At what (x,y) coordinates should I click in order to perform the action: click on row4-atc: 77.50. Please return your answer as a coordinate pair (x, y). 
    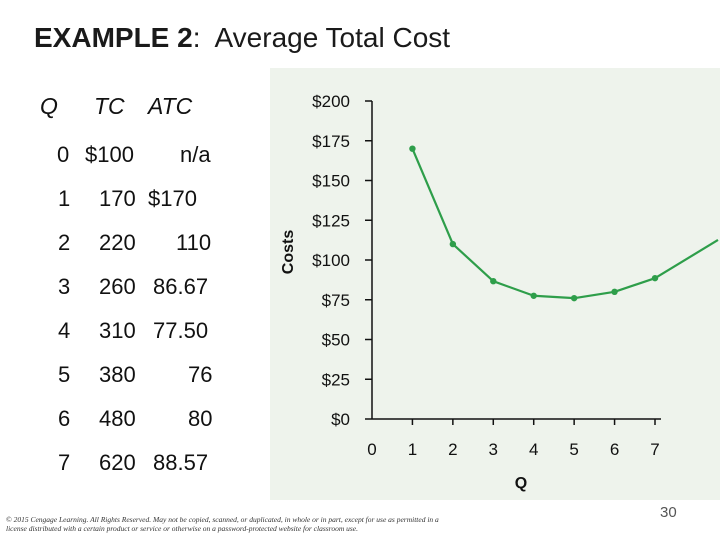
    Looking at the image, I should click on (181, 330).